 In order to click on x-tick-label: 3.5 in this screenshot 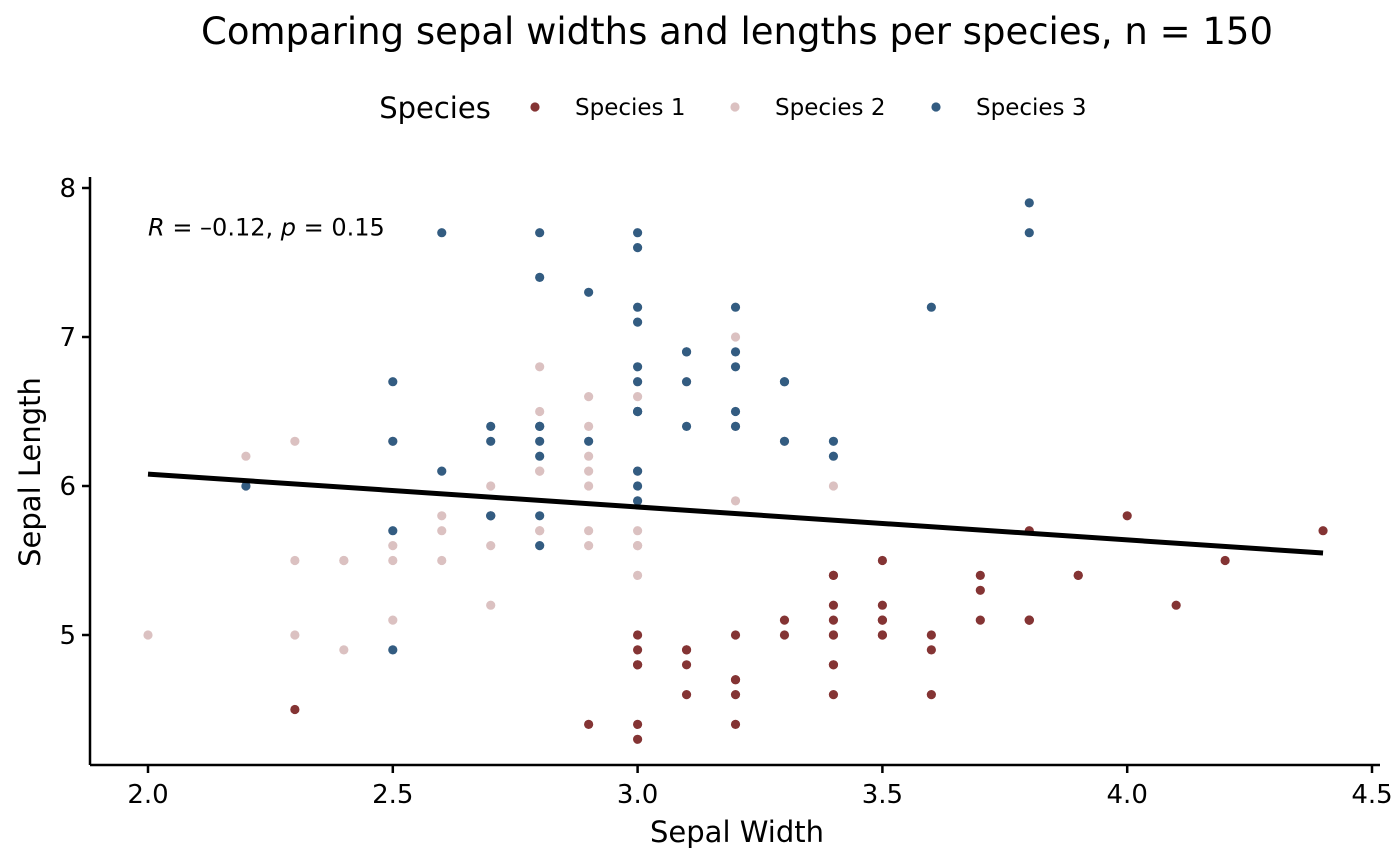, I will do `click(882, 795)`.